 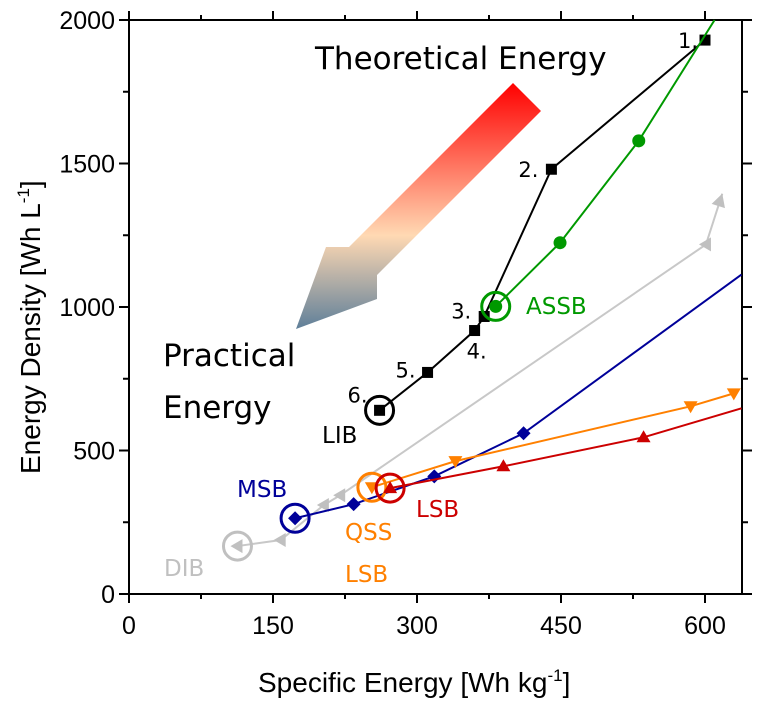 What do you see at coordinates (705, 626) in the screenshot?
I see `x-tick-label: 600` at bounding box center [705, 626].